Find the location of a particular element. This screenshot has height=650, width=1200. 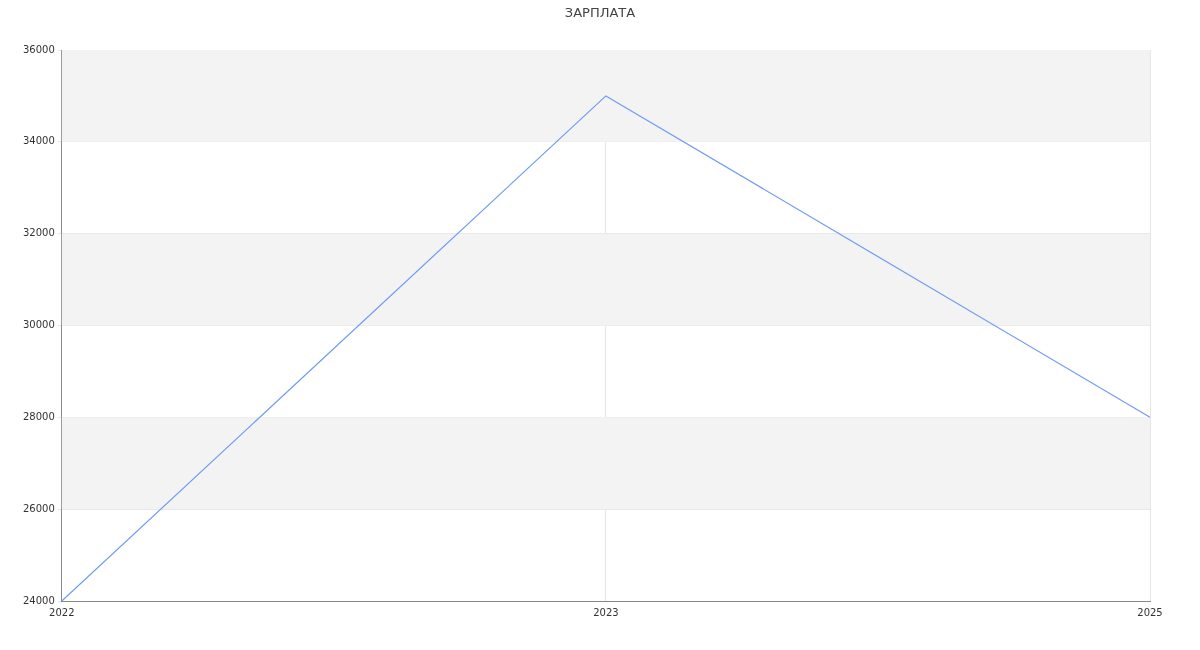

y-tick-label: 28000 is located at coordinates (39, 416).